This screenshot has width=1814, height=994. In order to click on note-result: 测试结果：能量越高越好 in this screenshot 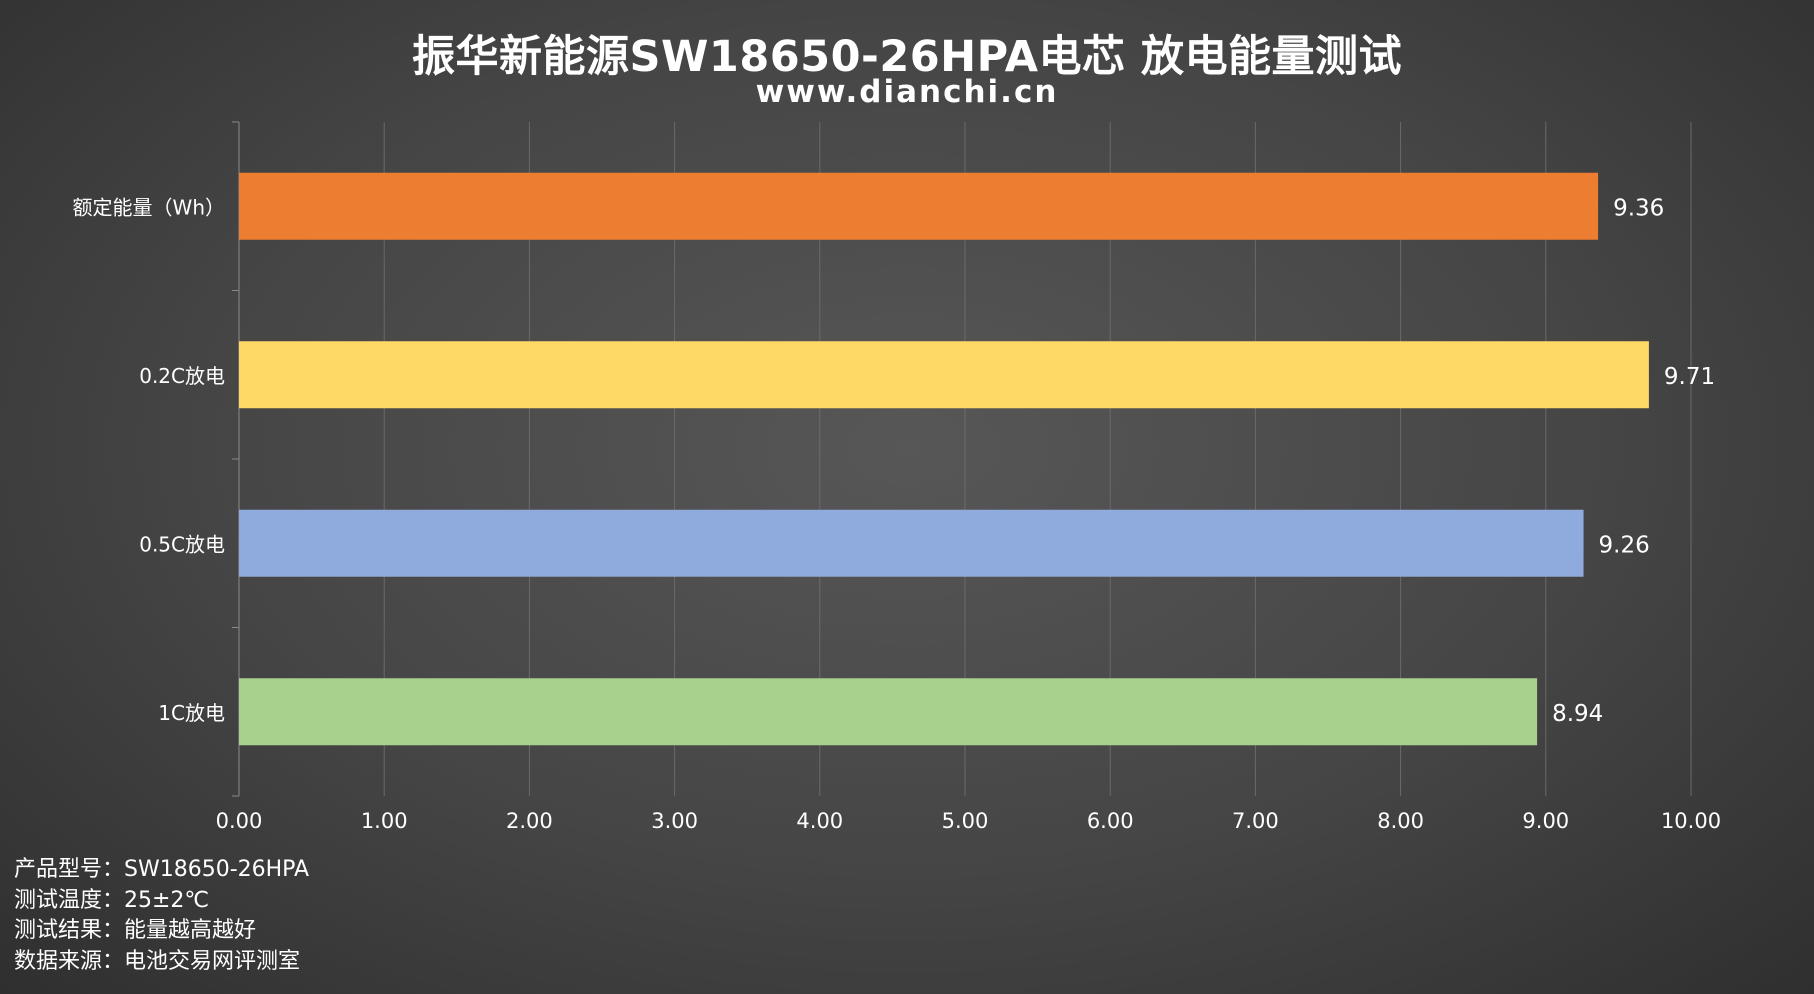, I will do `click(135, 930)`.